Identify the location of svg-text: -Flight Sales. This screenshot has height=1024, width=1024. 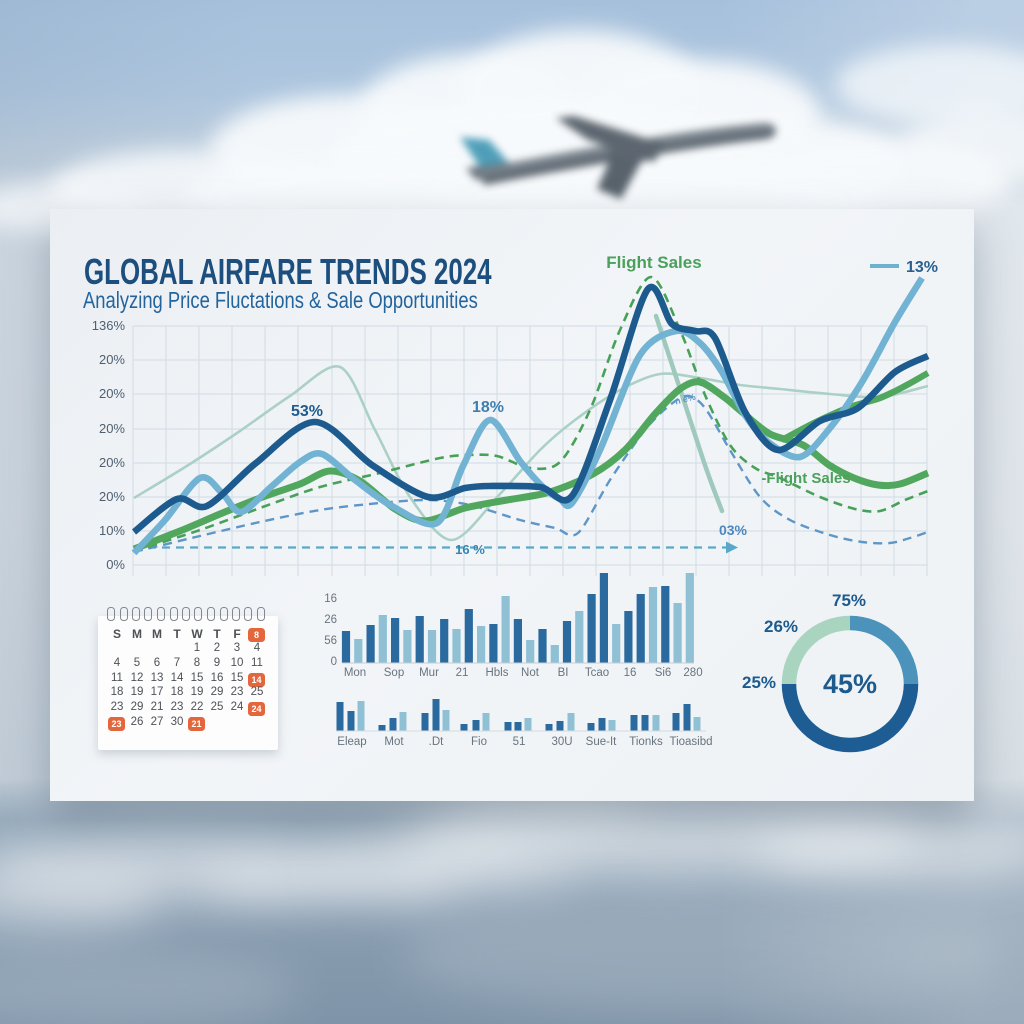
(805, 478).